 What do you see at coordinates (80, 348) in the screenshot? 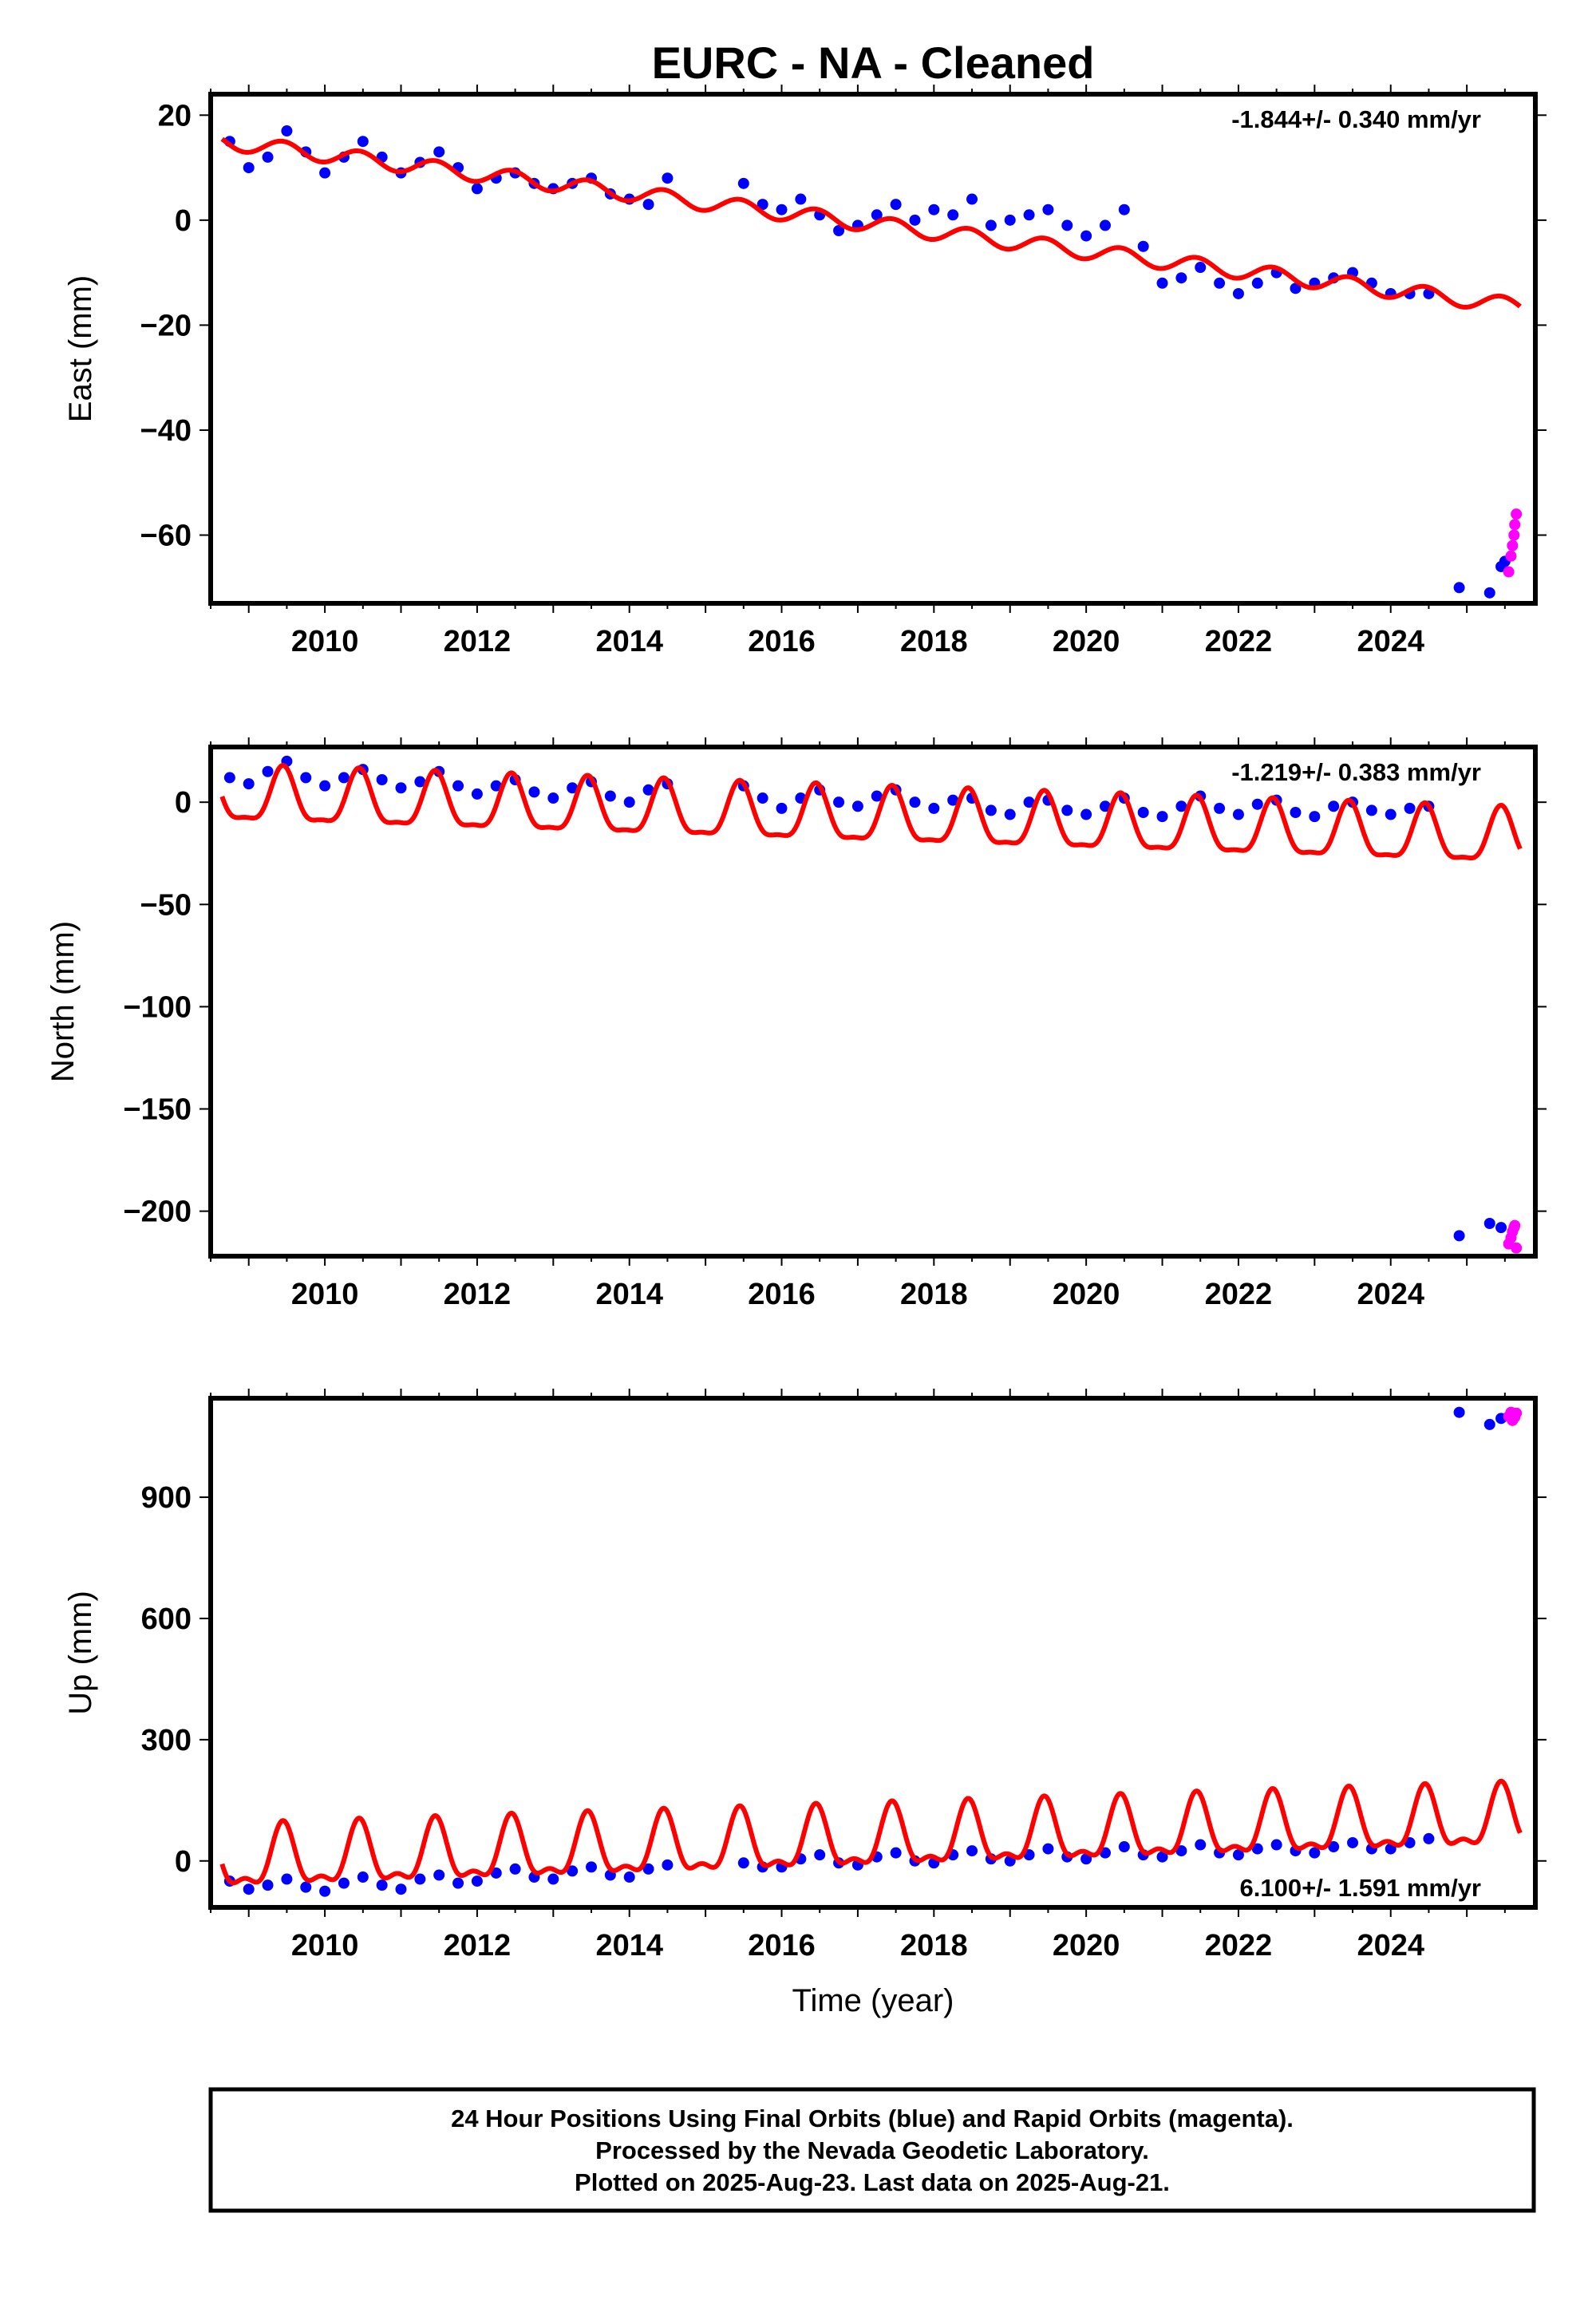
I see `y-axis-label: East (mm)` at bounding box center [80, 348].